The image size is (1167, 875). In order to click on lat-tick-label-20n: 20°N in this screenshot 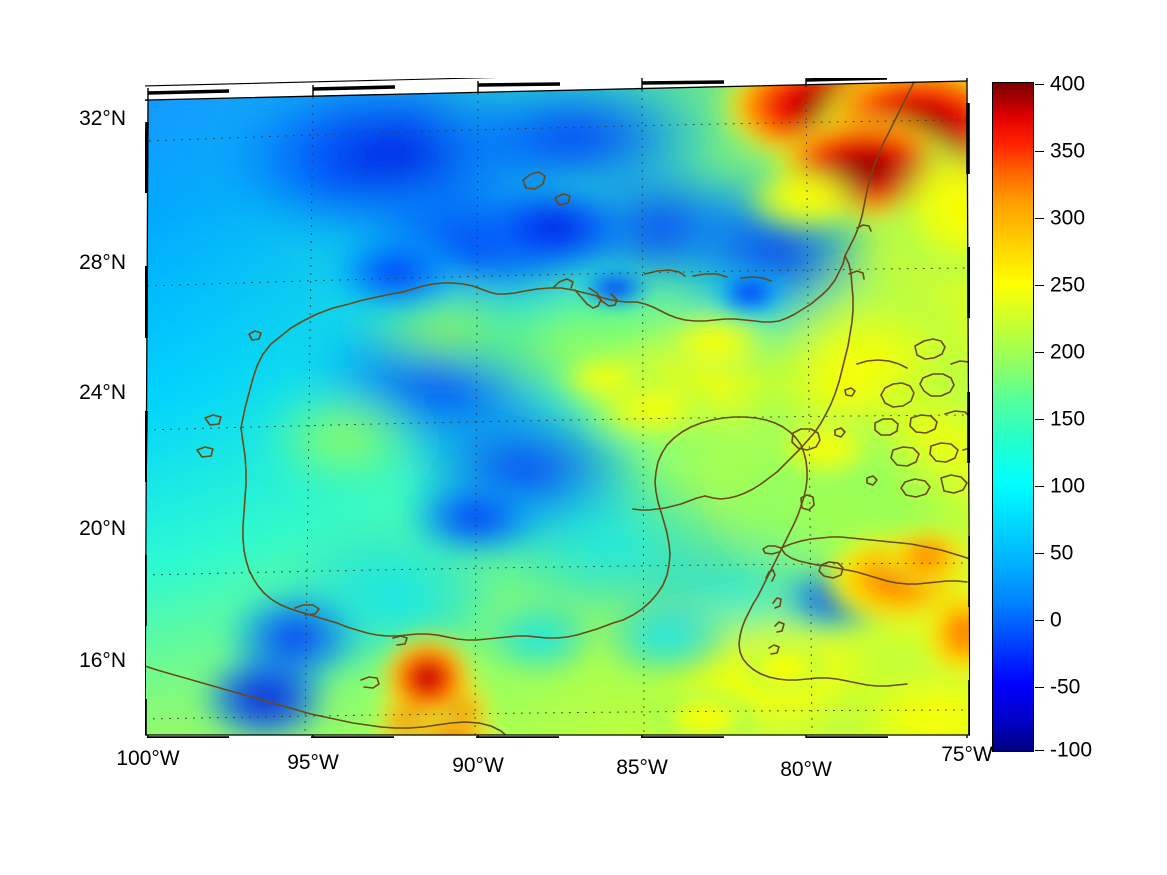, I will do `click(102, 528)`.